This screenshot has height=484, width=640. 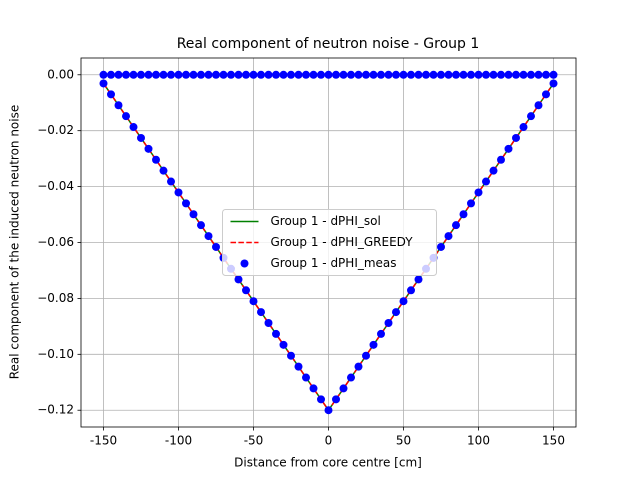 I want to click on y-tick-label: −0.10, so click(x=55, y=354).